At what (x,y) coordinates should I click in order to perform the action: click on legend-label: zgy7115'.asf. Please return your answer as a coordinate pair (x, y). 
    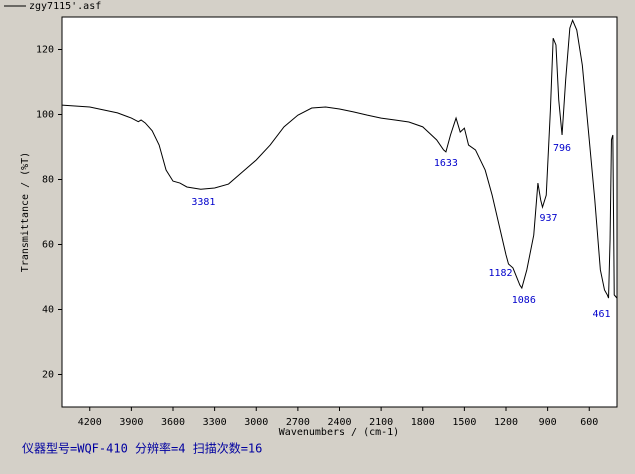
    Looking at the image, I should click on (65, 6).